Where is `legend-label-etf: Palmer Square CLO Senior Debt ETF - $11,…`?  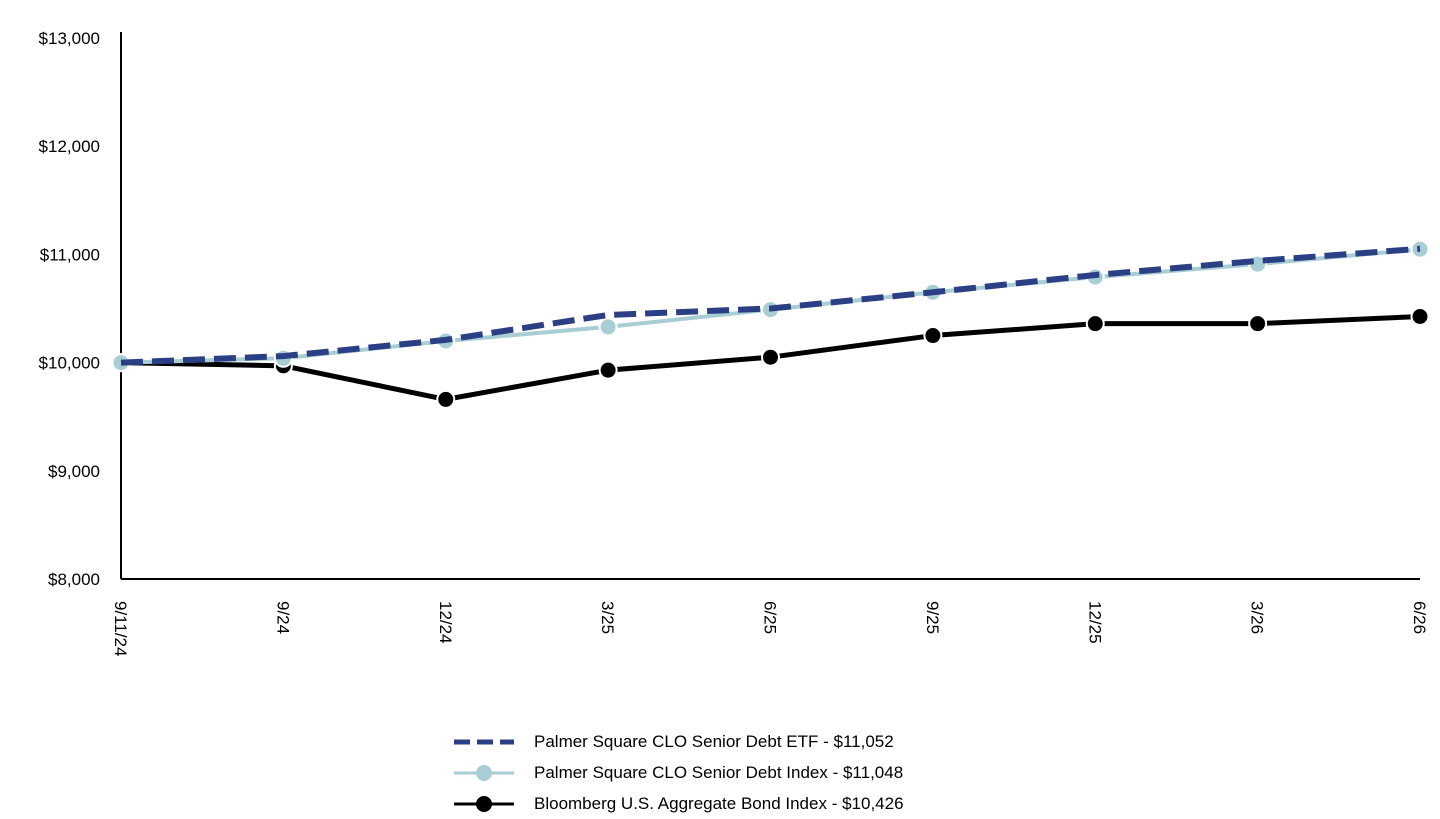
legend-label-etf: Palmer Square CLO Senior Debt ETF - $11,… is located at coordinates (714, 741).